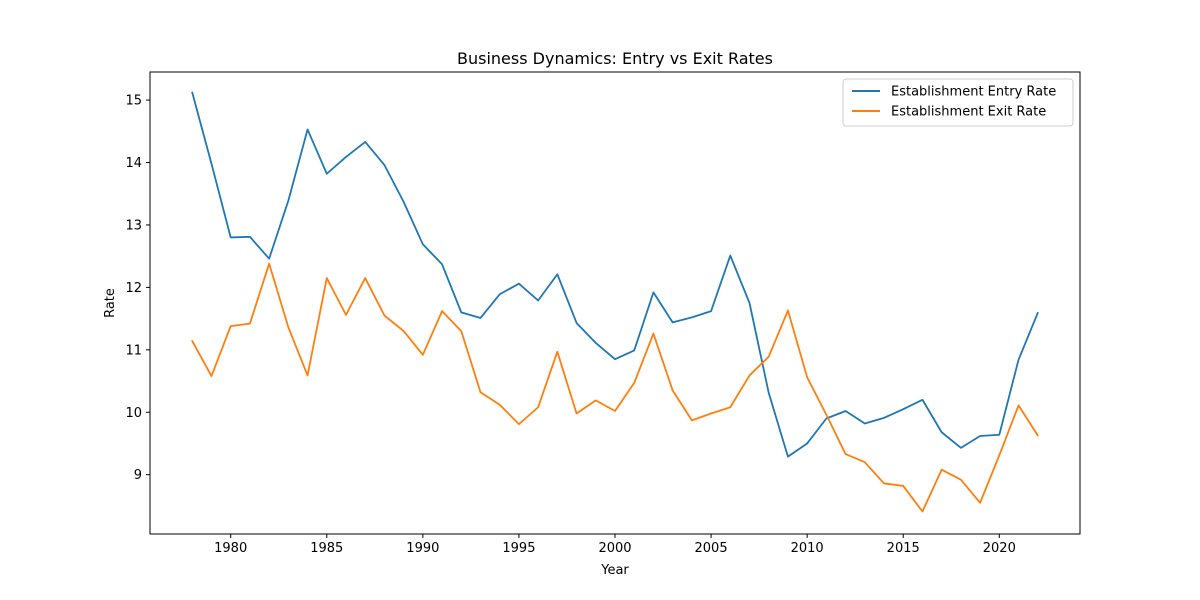  What do you see at coordinates (711, 548) in the screenshot?
I see `x-tick-label: 2005` at bounding box center [711, 548].